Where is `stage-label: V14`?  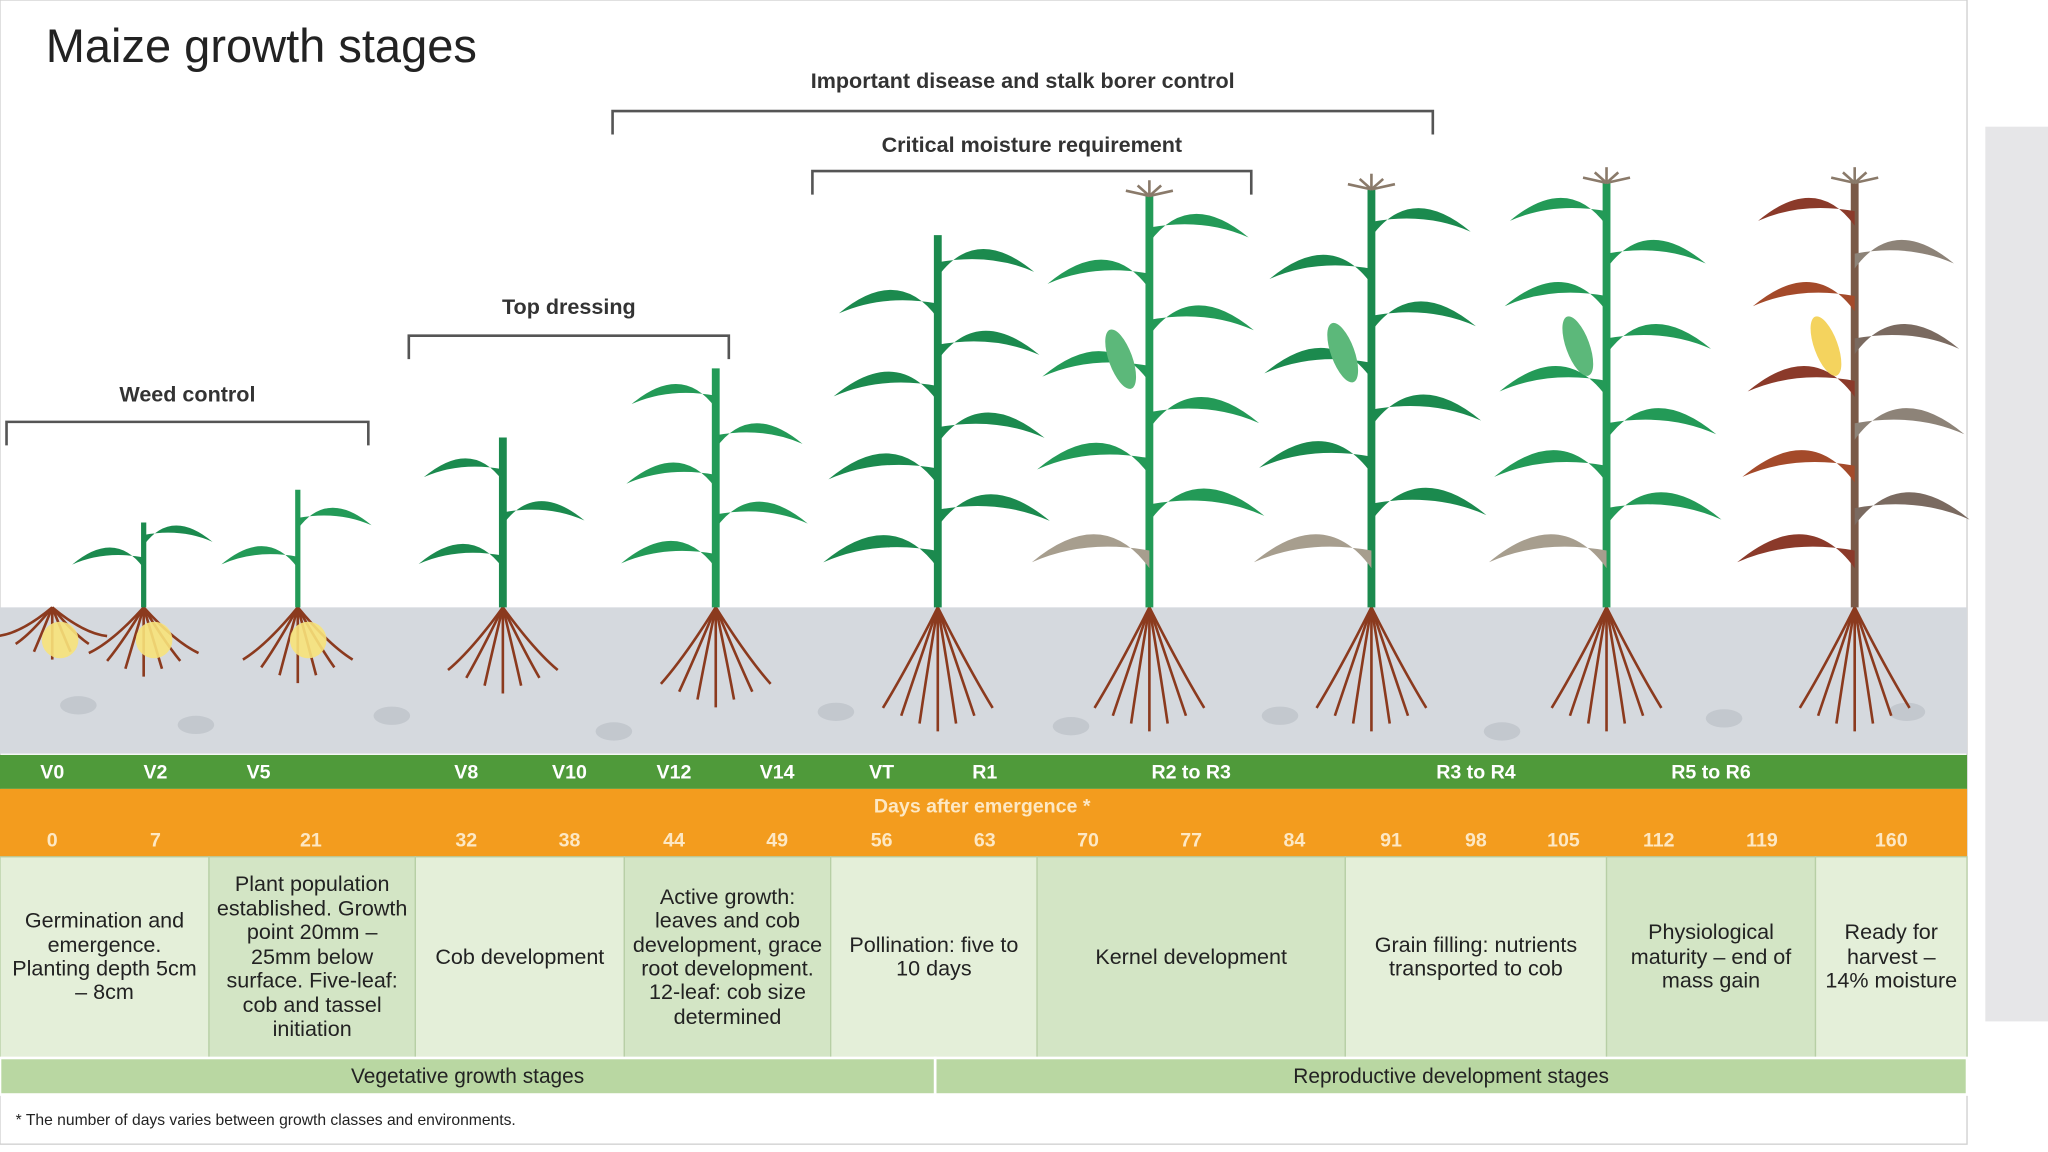
stage-label: V14 is located at coordinates (777, 772).